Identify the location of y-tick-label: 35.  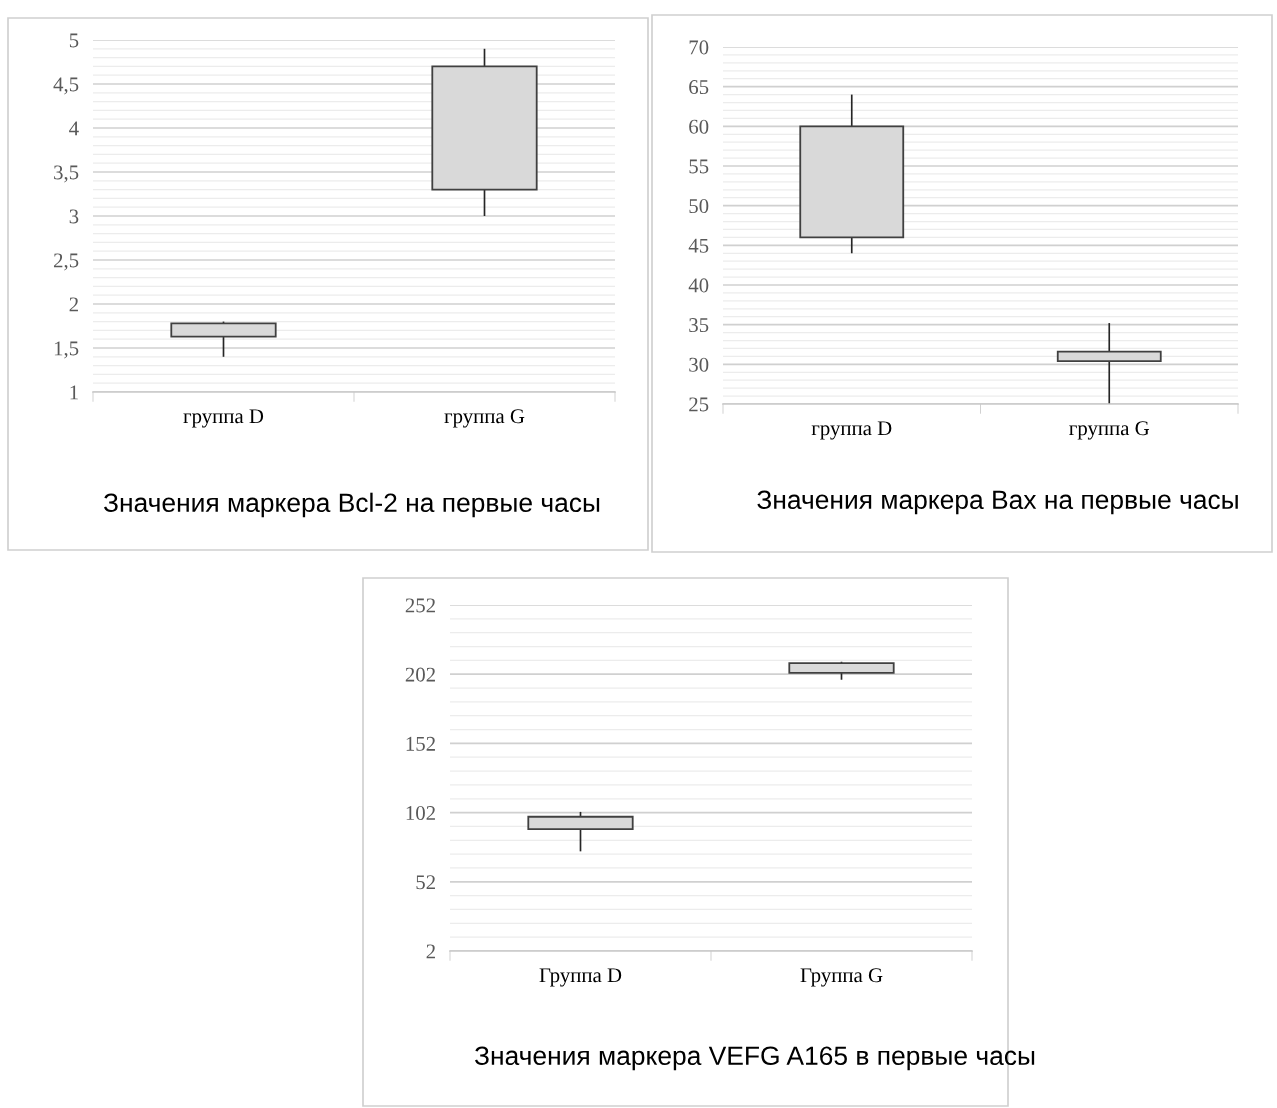
(699, 325).